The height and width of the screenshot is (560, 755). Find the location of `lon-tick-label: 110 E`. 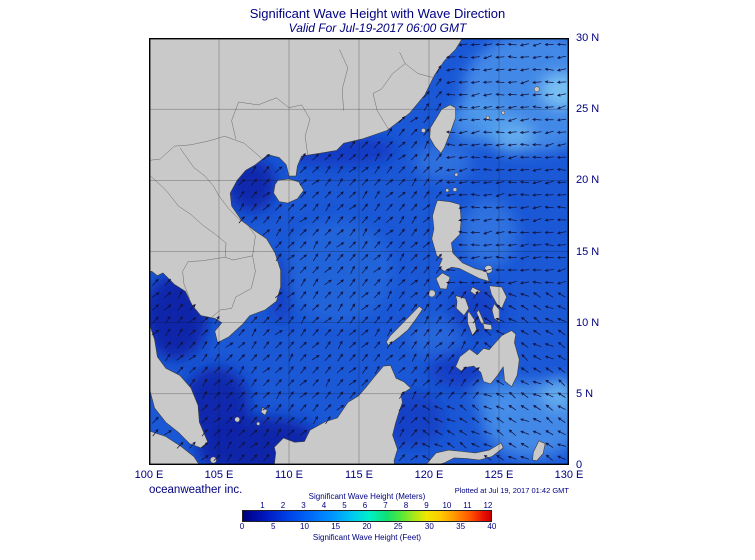

lon-tick-label: 110 E is located at coordinates (289, 475).